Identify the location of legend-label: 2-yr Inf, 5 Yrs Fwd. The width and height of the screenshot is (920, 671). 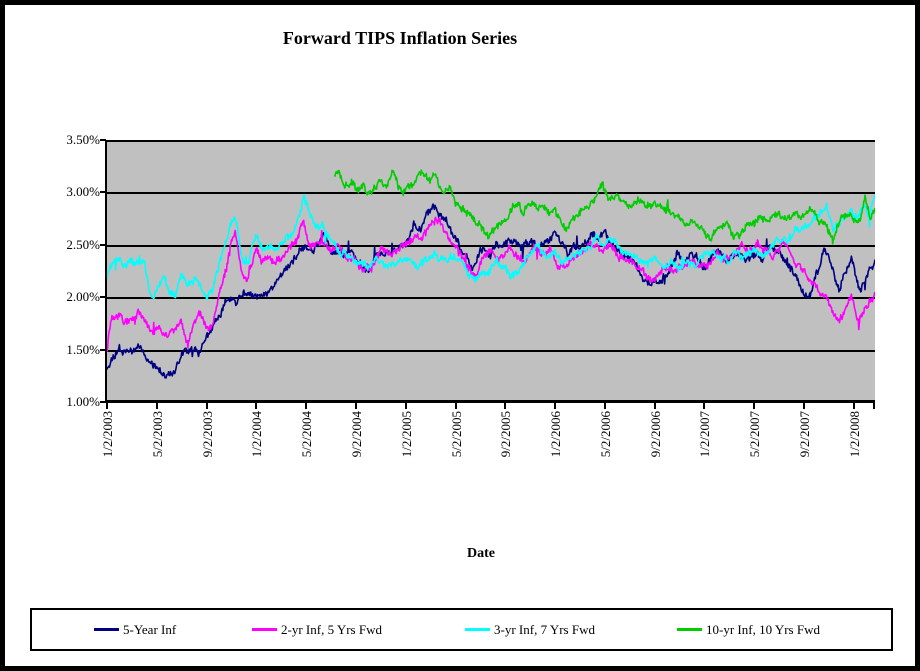
(331, 629).